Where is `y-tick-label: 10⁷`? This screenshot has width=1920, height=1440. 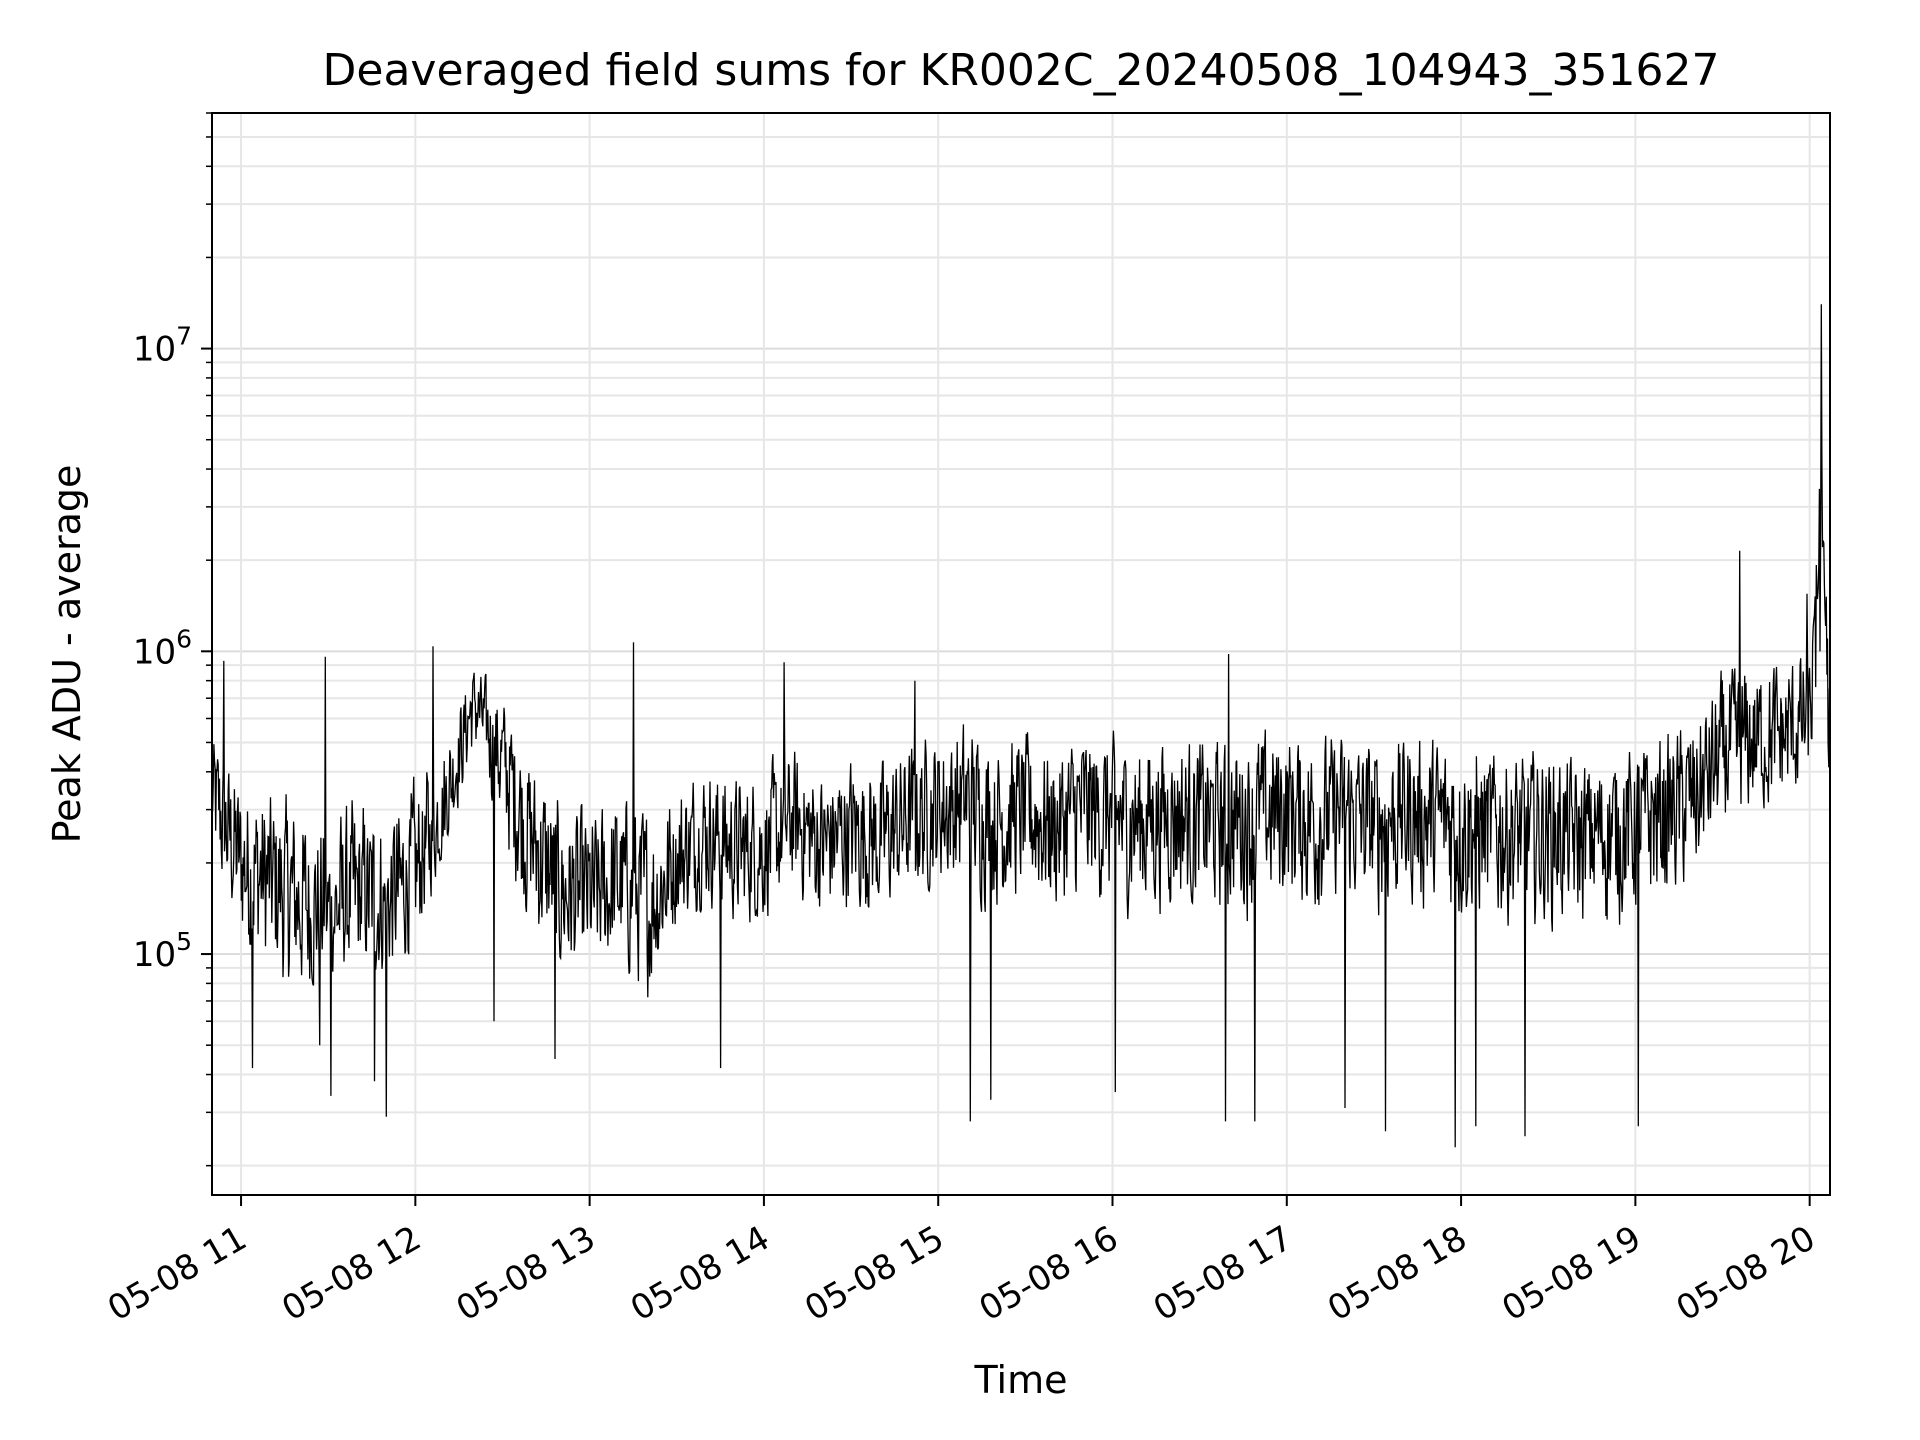
y-tick-label: 10⁷ is located at coordinates (162, 346).